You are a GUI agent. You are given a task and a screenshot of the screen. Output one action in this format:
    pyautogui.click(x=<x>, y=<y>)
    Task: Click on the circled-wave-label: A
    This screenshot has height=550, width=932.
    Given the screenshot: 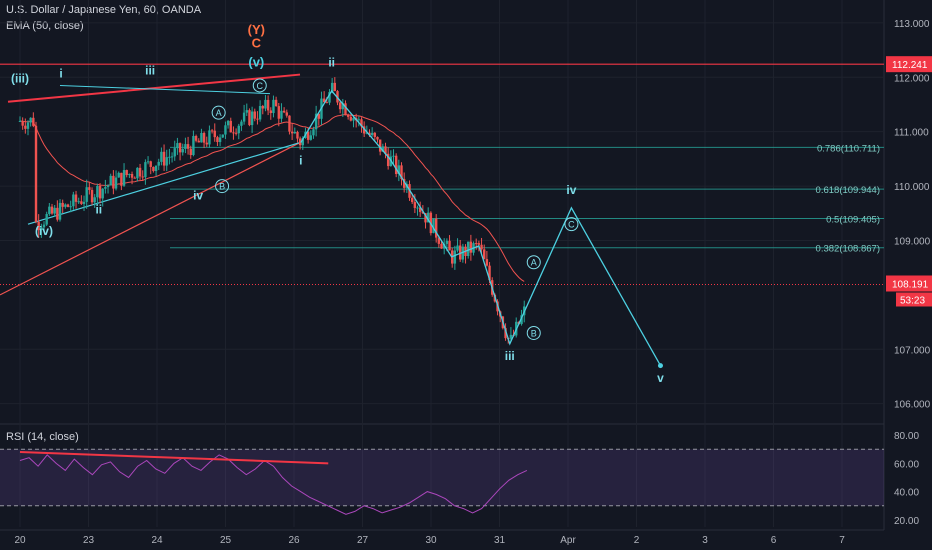 What is the action you would take?
    pyautogui.click(x=534, y=263)
    